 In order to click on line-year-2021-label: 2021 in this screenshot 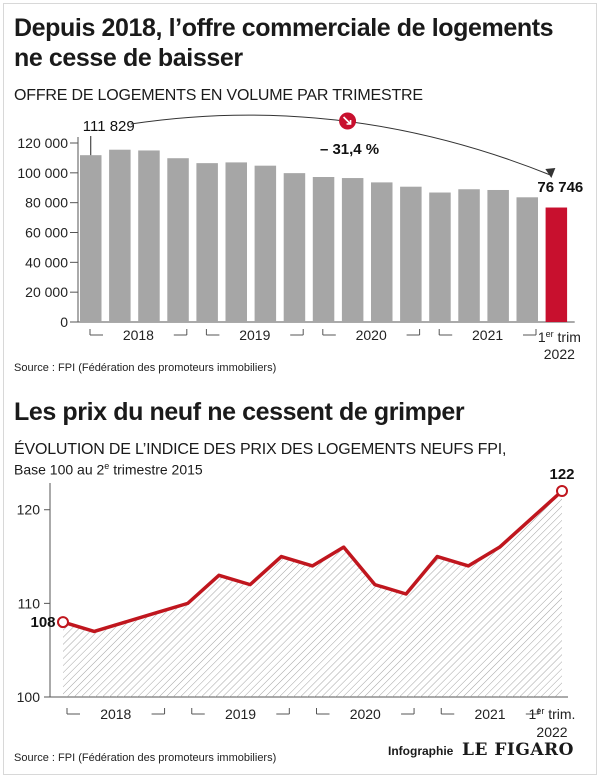, I will do `click(489, 714)`.